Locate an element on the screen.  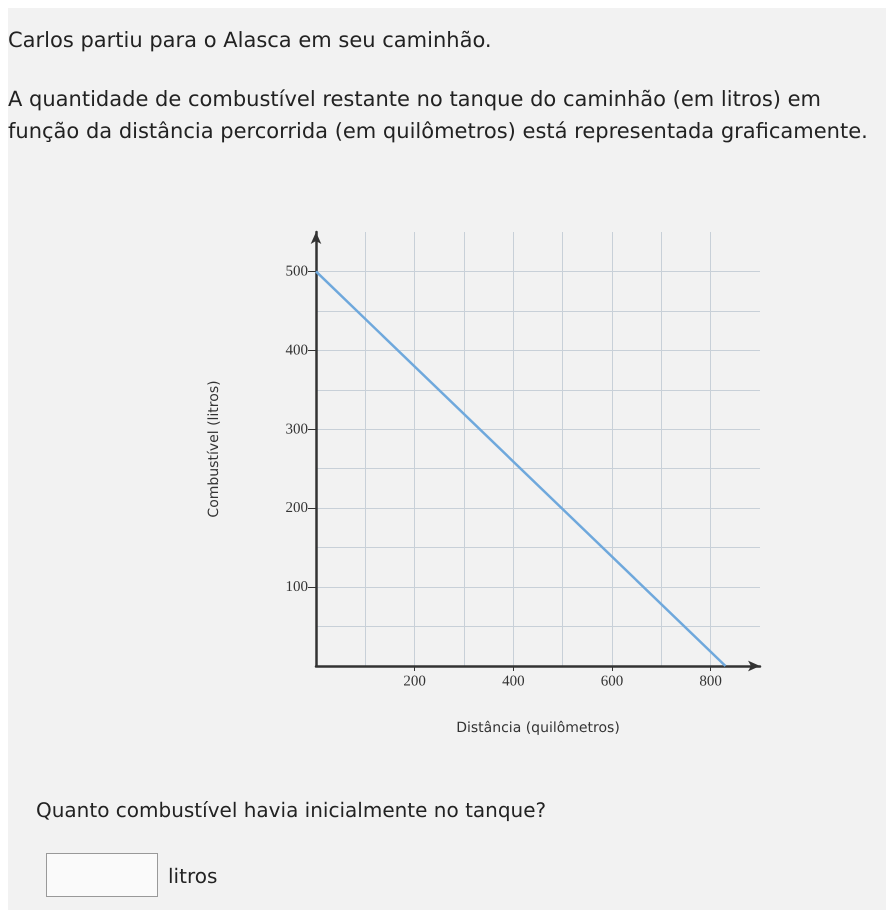
y-tick-label: 200 is located at coordinates (297, 508).